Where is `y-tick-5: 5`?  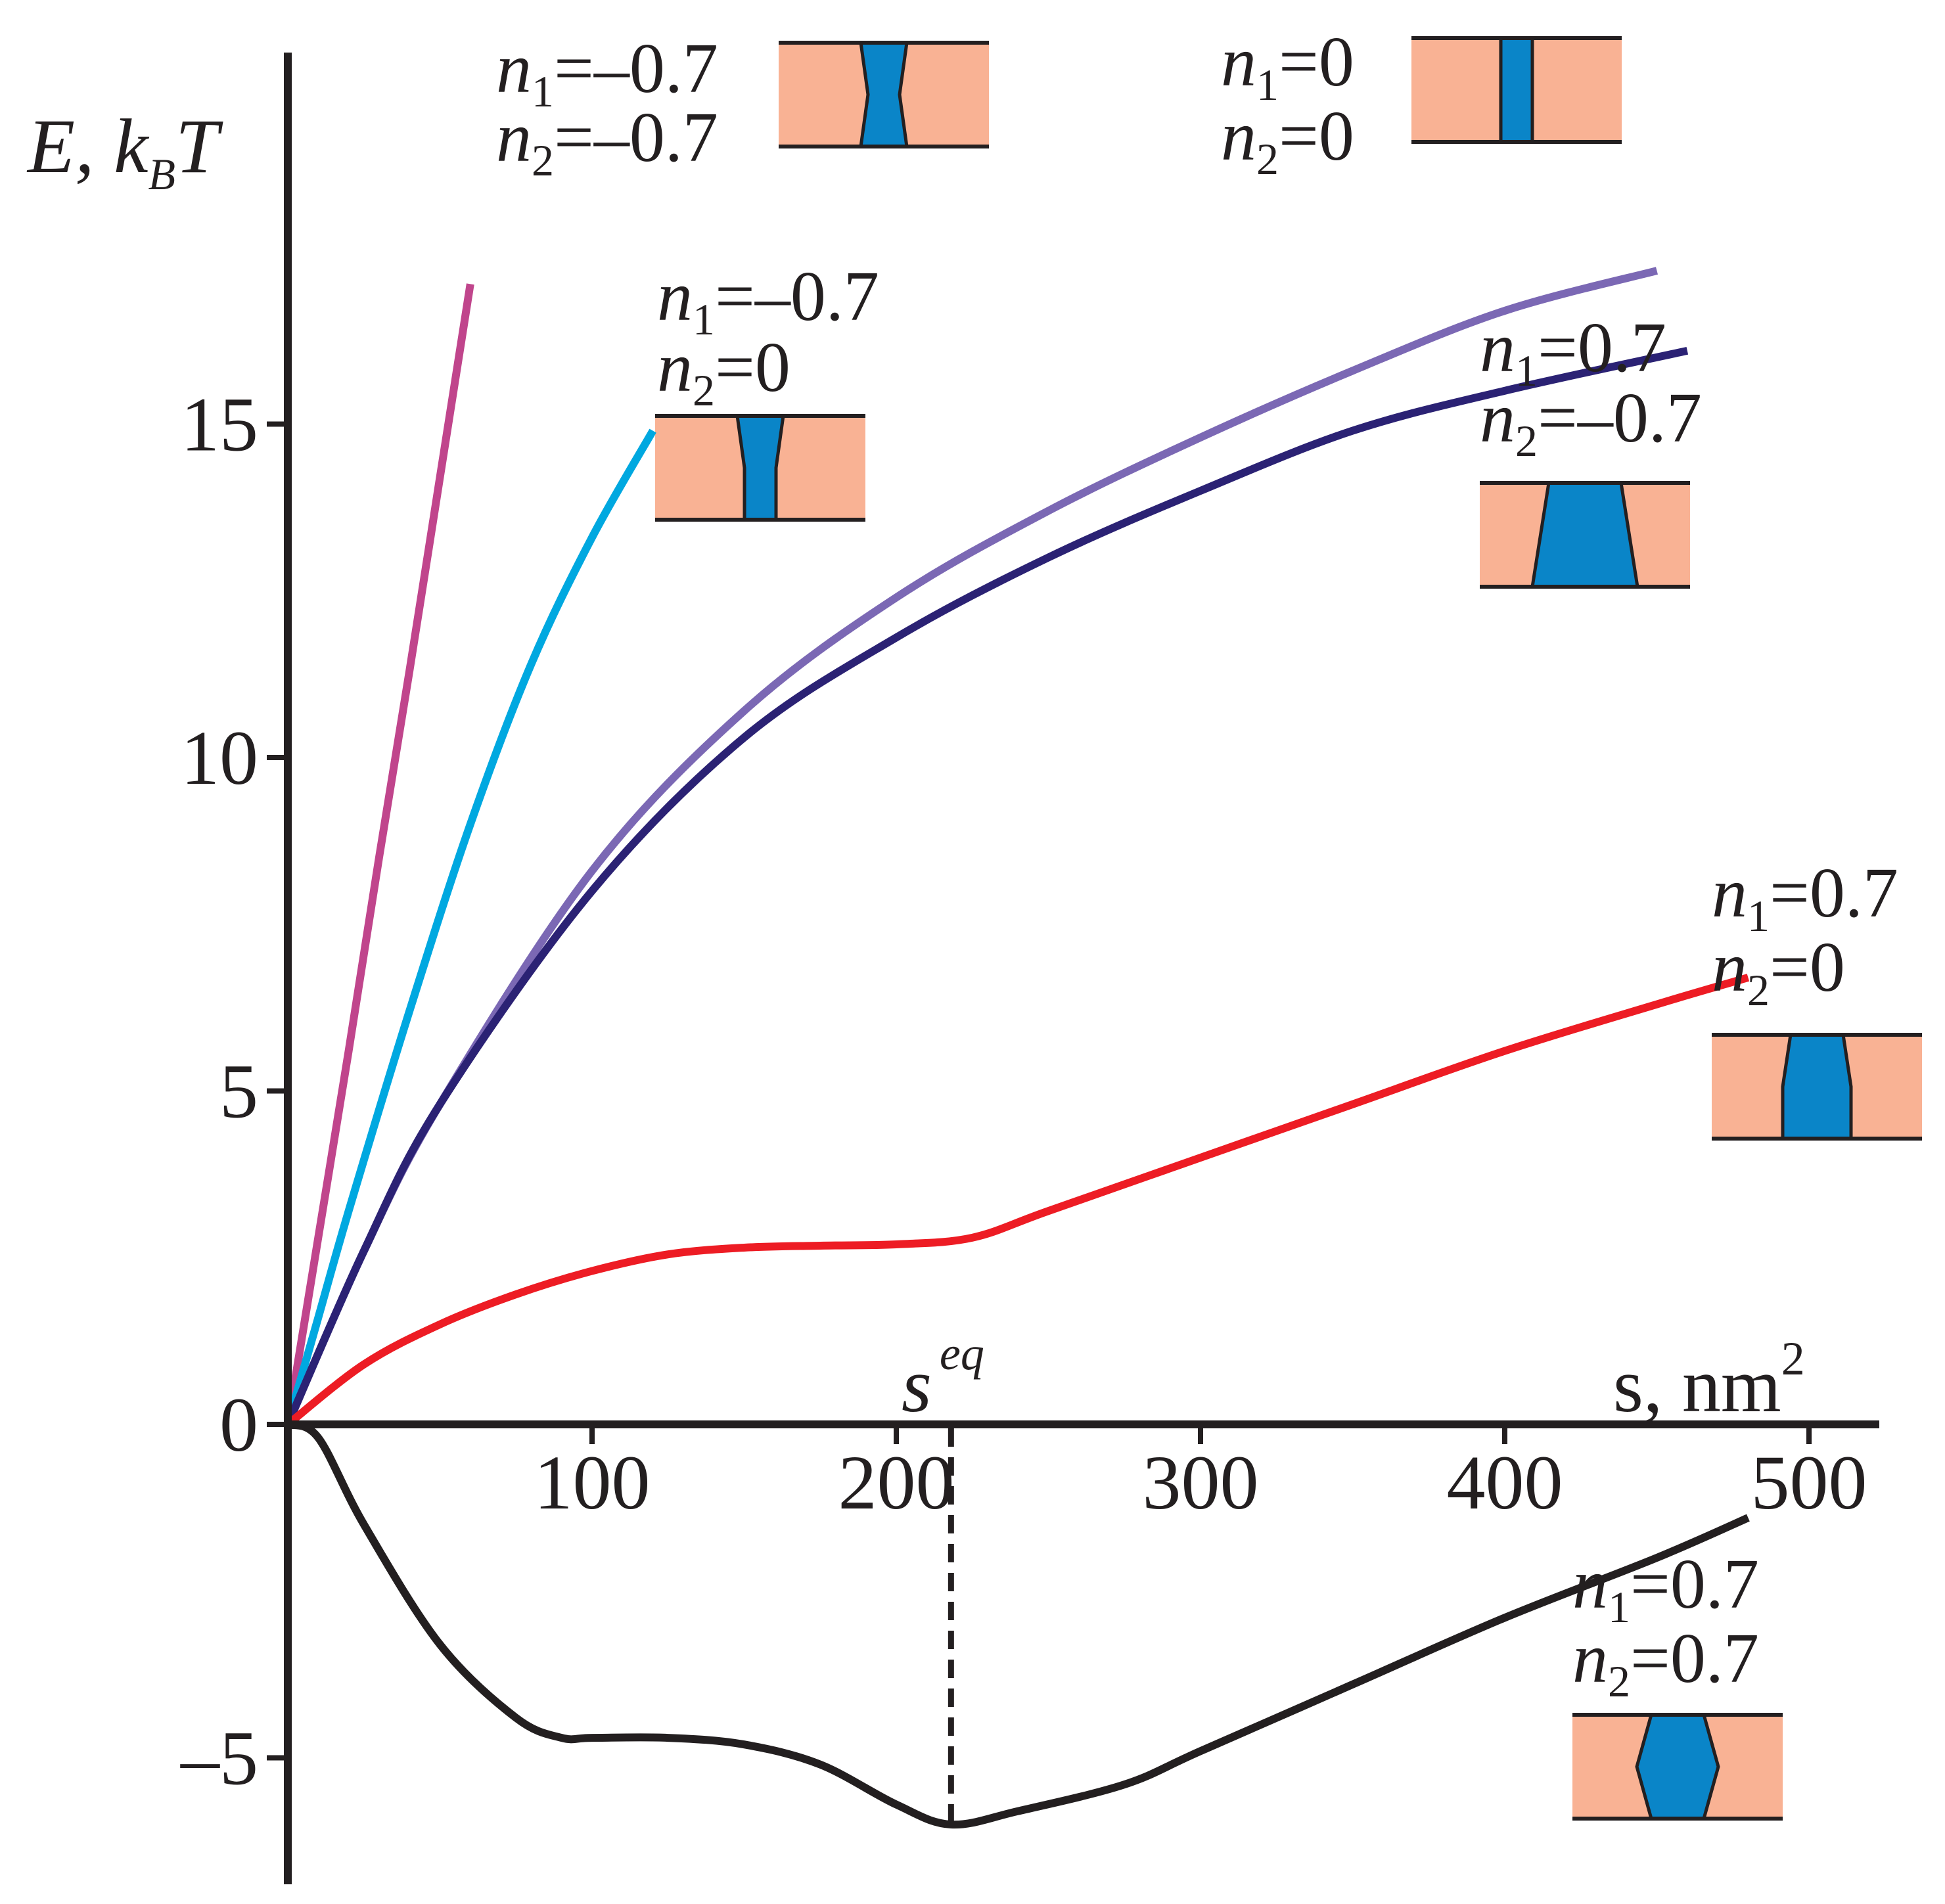
y-tick-5: 5 is located at coordinates (253, 1092).